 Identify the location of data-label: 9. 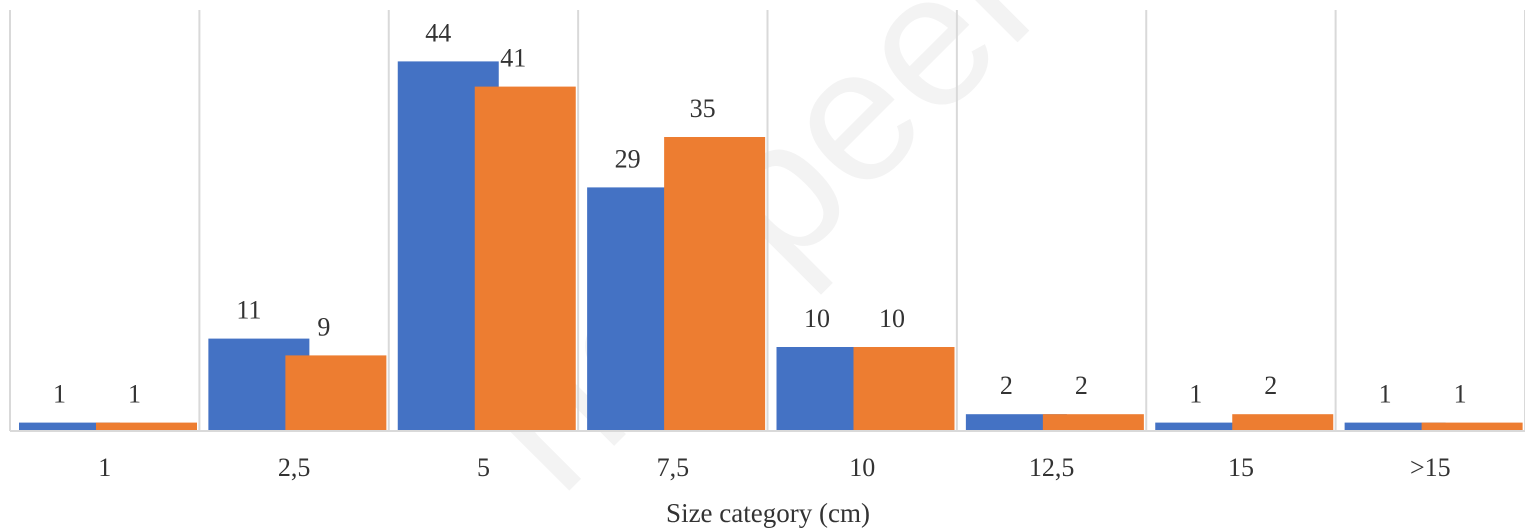
(323, 326).